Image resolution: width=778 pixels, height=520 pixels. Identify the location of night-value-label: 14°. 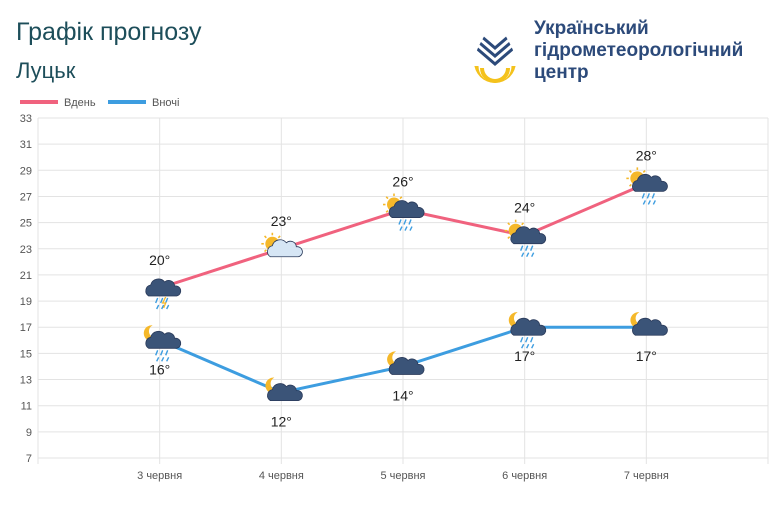
(402, 395).